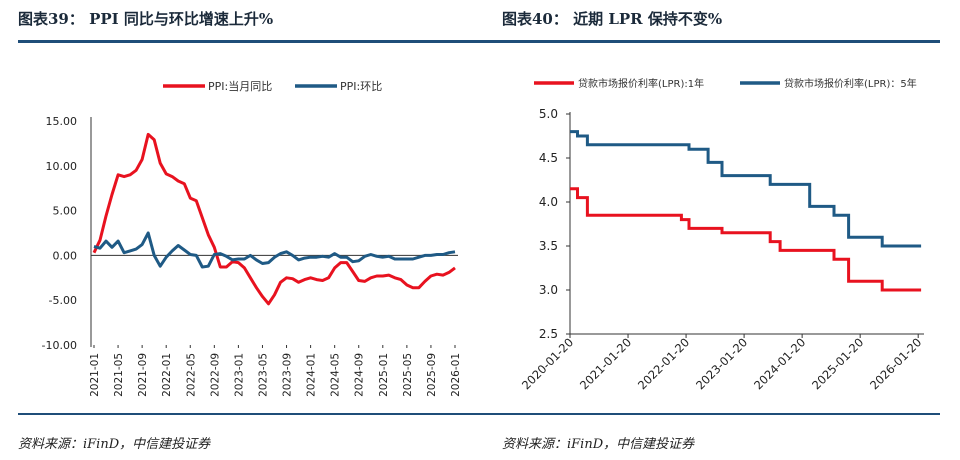 This screenshot has width=960, height=460. Describe the element at coordinates (167, 375) in the screenshot. I see `x-tick-label: 2022-01` at that location.